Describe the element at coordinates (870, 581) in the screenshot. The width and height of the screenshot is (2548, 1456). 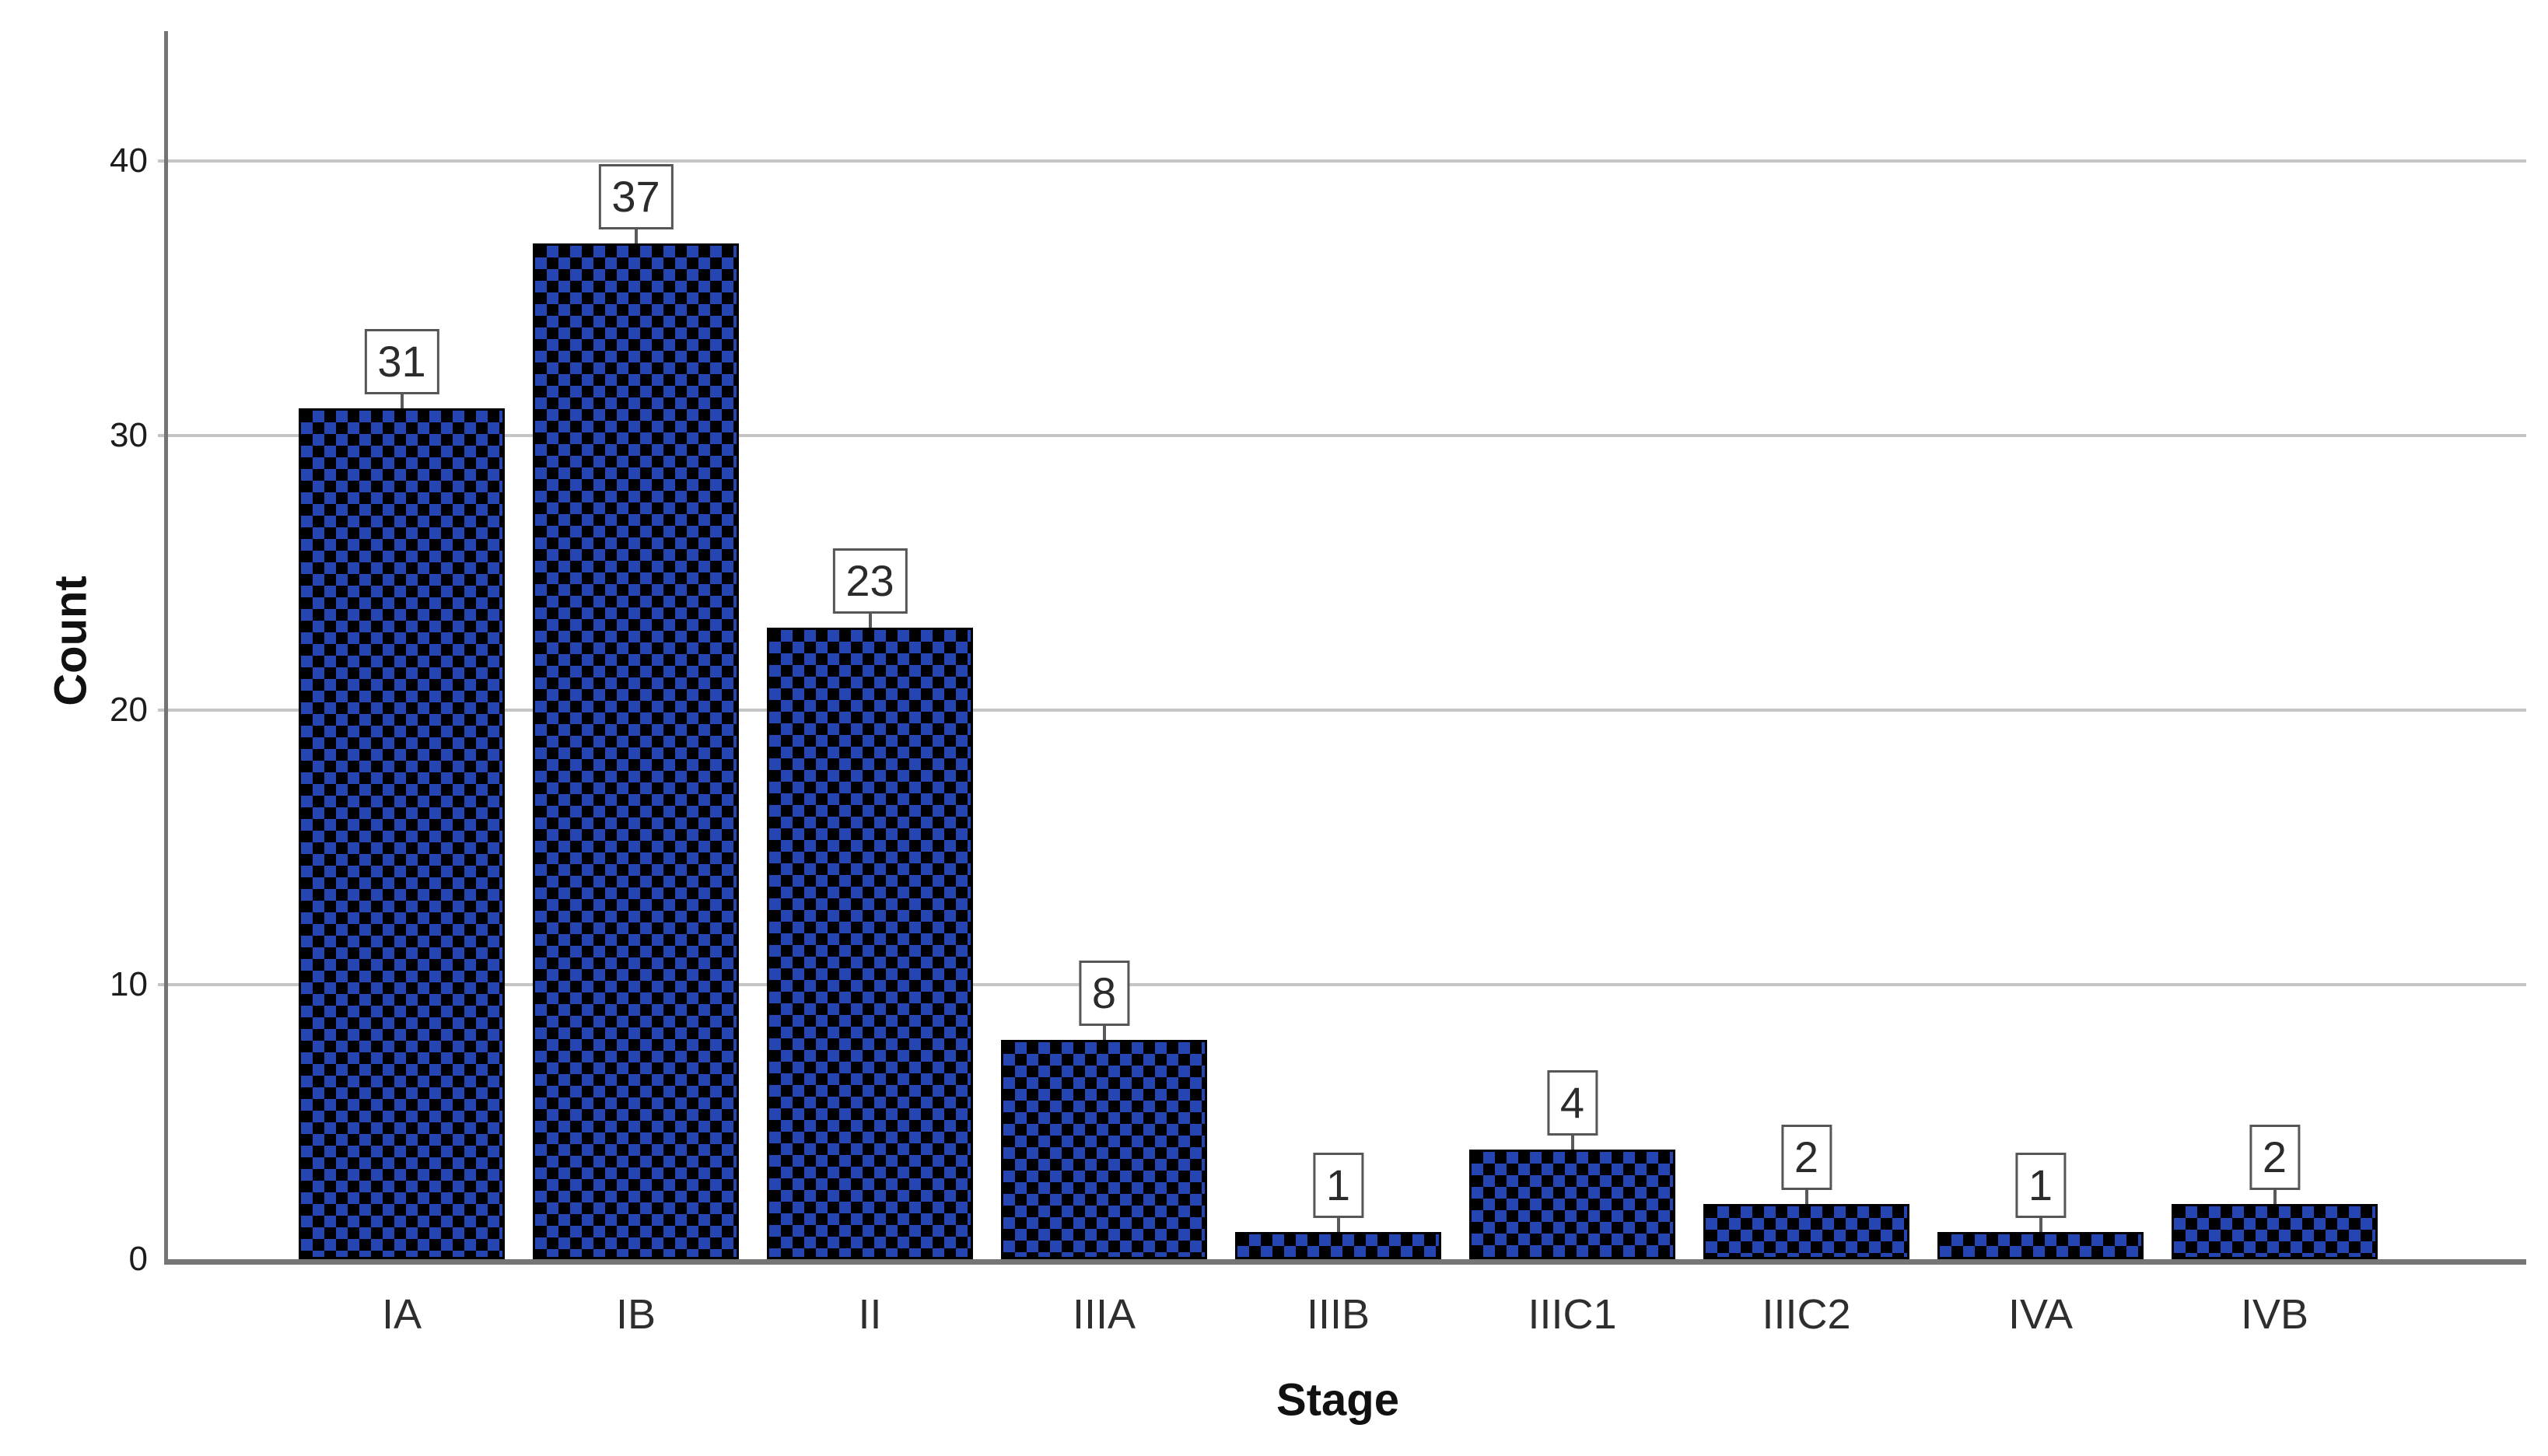
I see `value-label: 23` at that location.